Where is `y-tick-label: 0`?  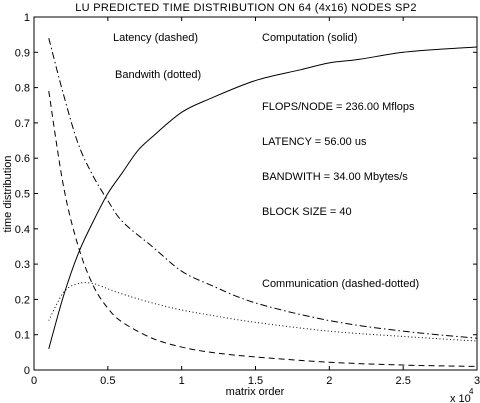 y-tick-label: 0 is located at coordinates (27, 371).